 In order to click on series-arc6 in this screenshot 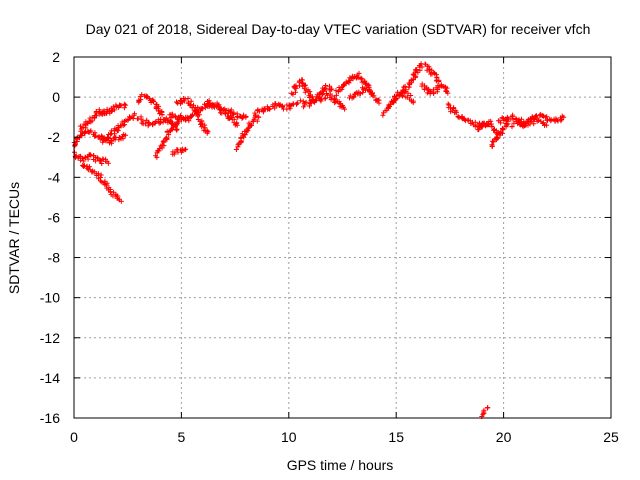, I will do `click(118, 128)`.